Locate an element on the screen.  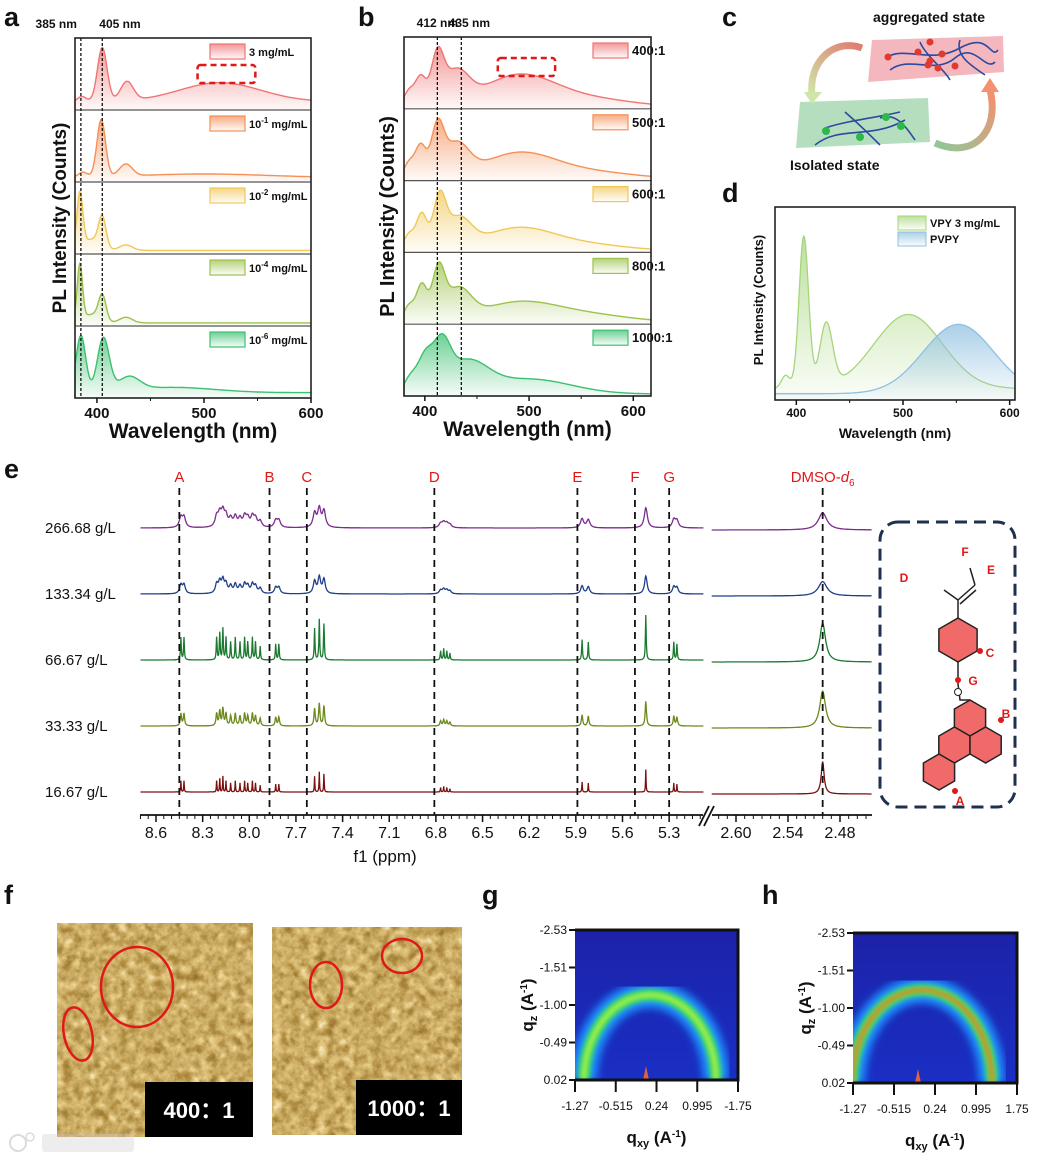
legend-label: 800:1 is located at coordinates (648, 265).